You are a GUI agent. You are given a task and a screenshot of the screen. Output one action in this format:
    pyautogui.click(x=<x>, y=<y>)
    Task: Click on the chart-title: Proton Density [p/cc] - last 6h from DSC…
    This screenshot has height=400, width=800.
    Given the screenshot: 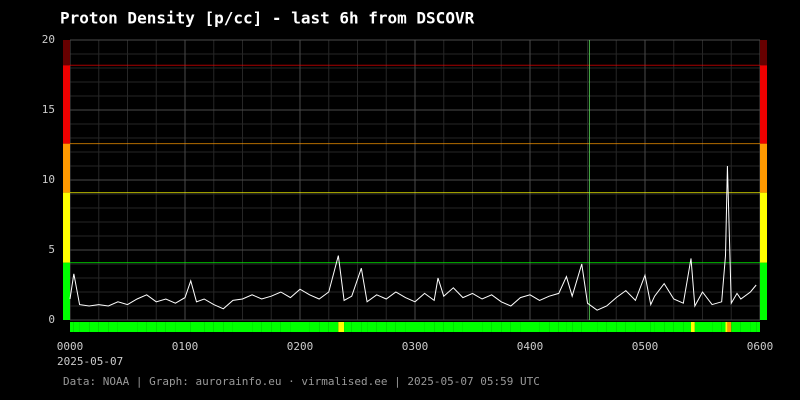 What is the action you would take?
    pyautogui.click(x=267, y=18)
    